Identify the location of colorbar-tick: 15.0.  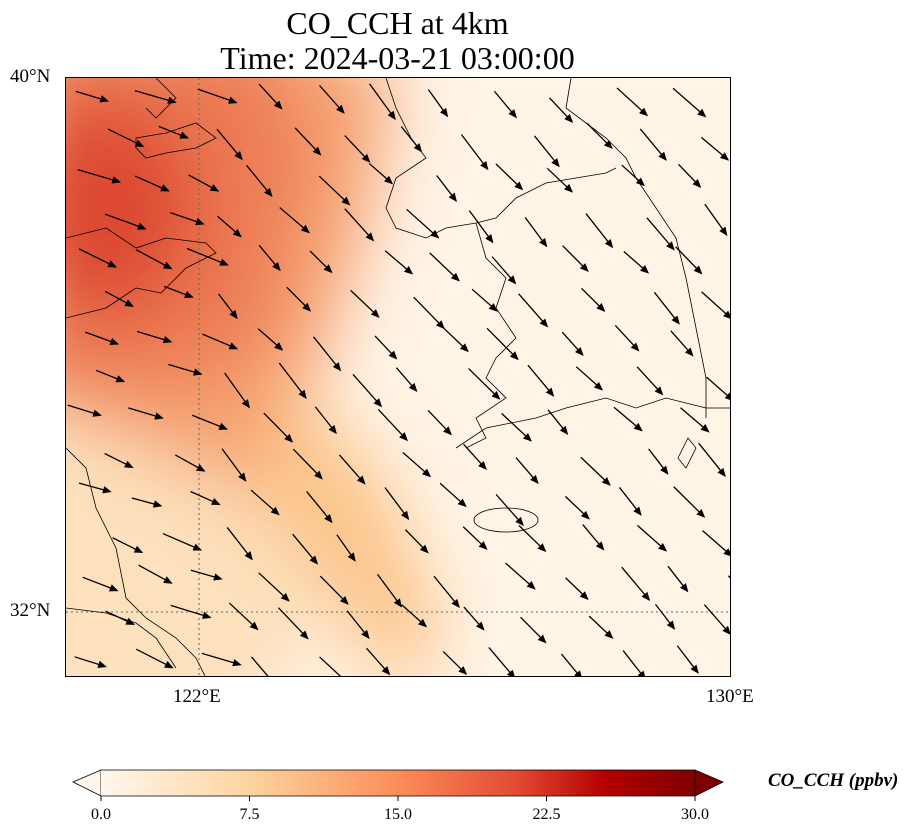
(398, 814).